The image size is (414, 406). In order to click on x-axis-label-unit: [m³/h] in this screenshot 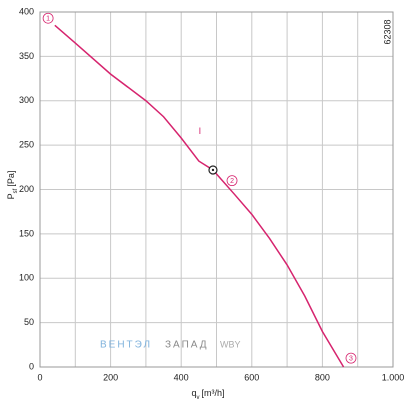, I will do `click(213, 393)`.